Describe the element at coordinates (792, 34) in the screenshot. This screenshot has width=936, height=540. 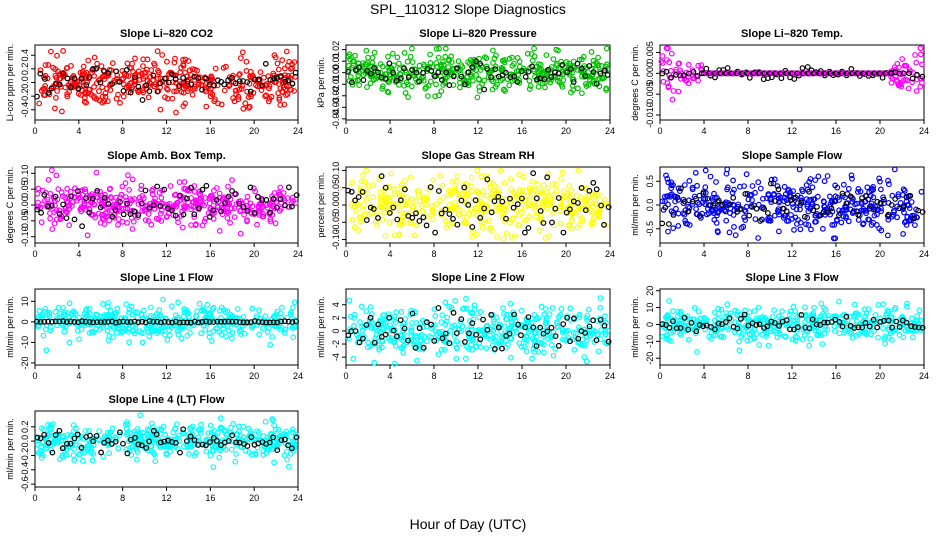
I see `panel-title: Slope Li–820 Temp.` at that location.